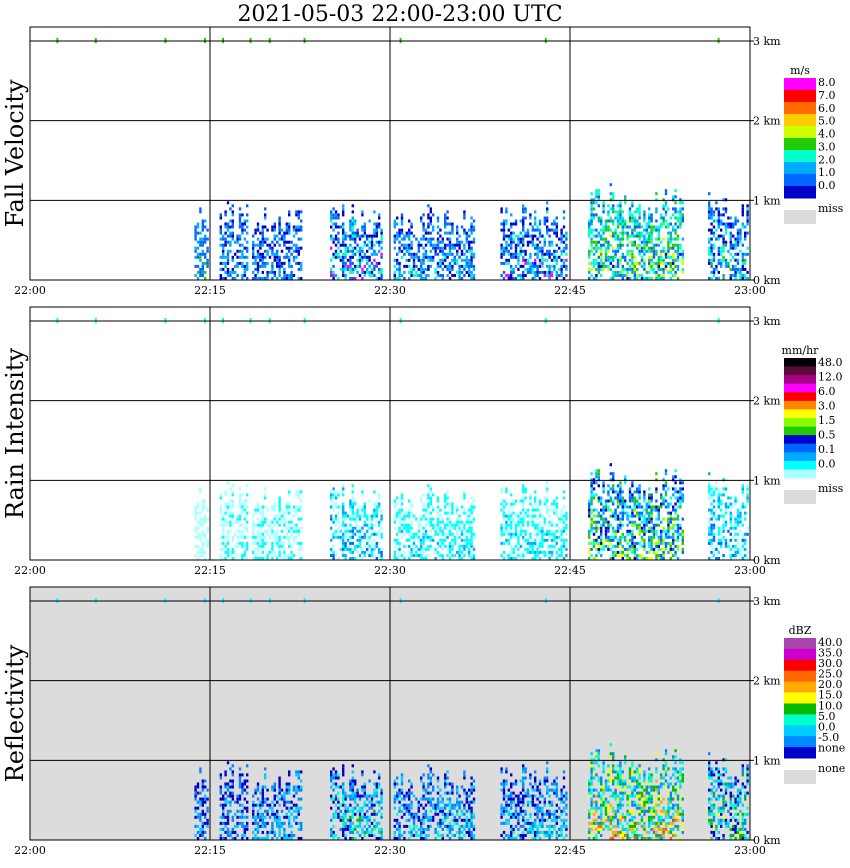 The width and height of the screenshot is (850, 868). Describe the element at coordinates (471, 791) in the screenshot. I see `echo-layer` at that location.